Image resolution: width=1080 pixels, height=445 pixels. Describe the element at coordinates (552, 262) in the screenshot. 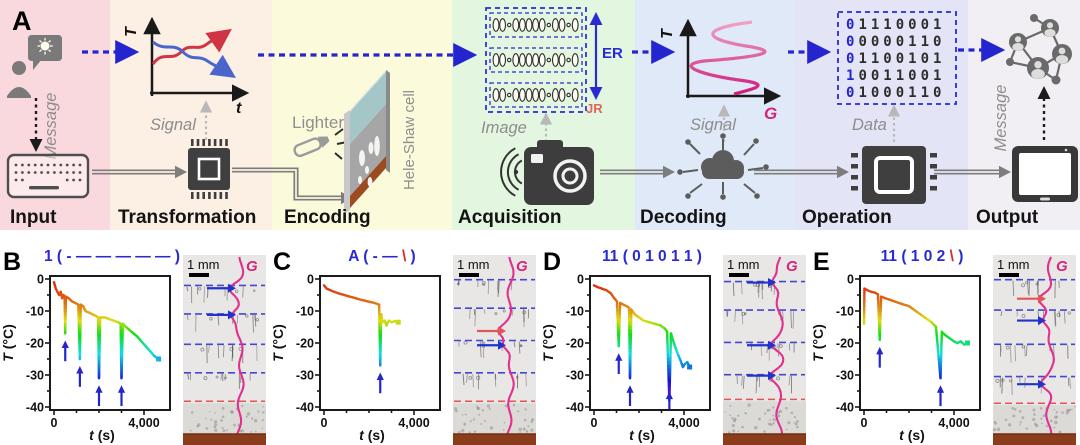

I see `panel-letter: D` at that location.